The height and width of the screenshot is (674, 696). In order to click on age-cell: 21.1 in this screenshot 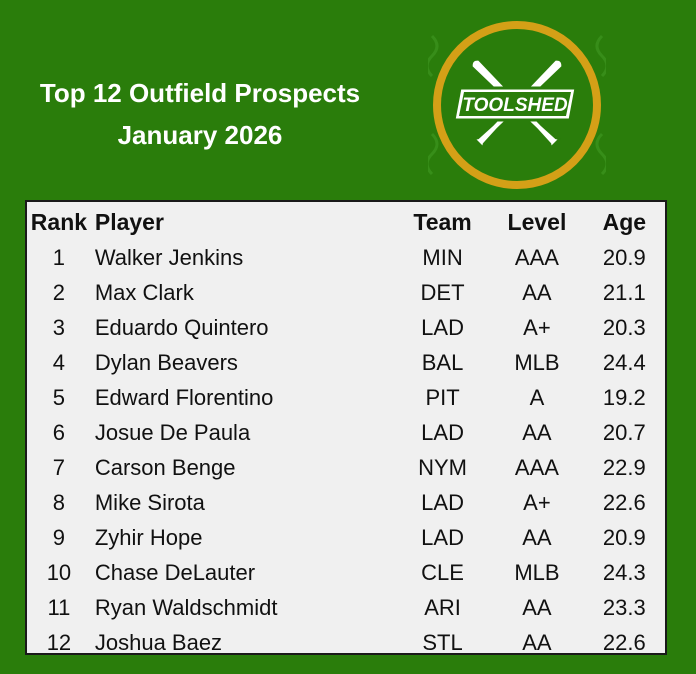, I will do `click(624, 292)`.